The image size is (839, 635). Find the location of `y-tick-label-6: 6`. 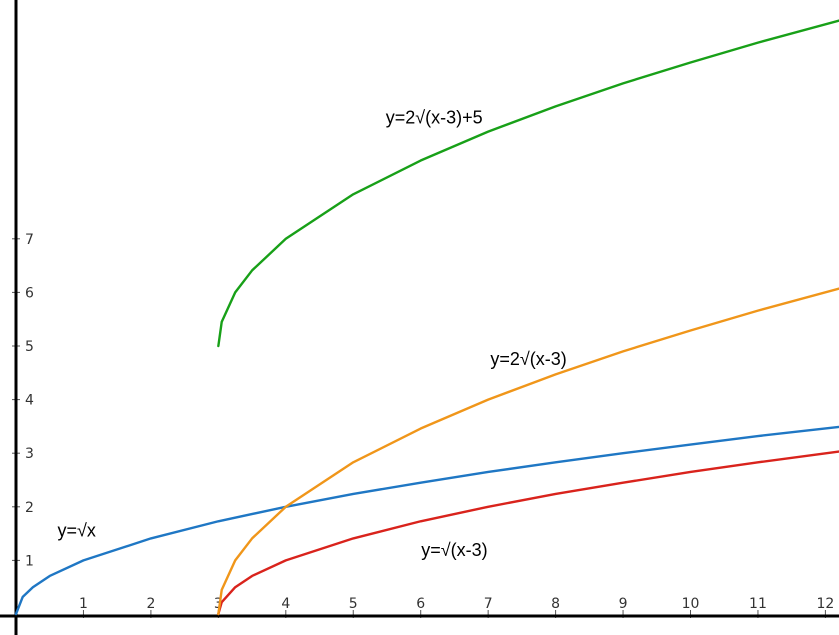

y-tick-label-6: 6 is located at coordinates (29, 293).